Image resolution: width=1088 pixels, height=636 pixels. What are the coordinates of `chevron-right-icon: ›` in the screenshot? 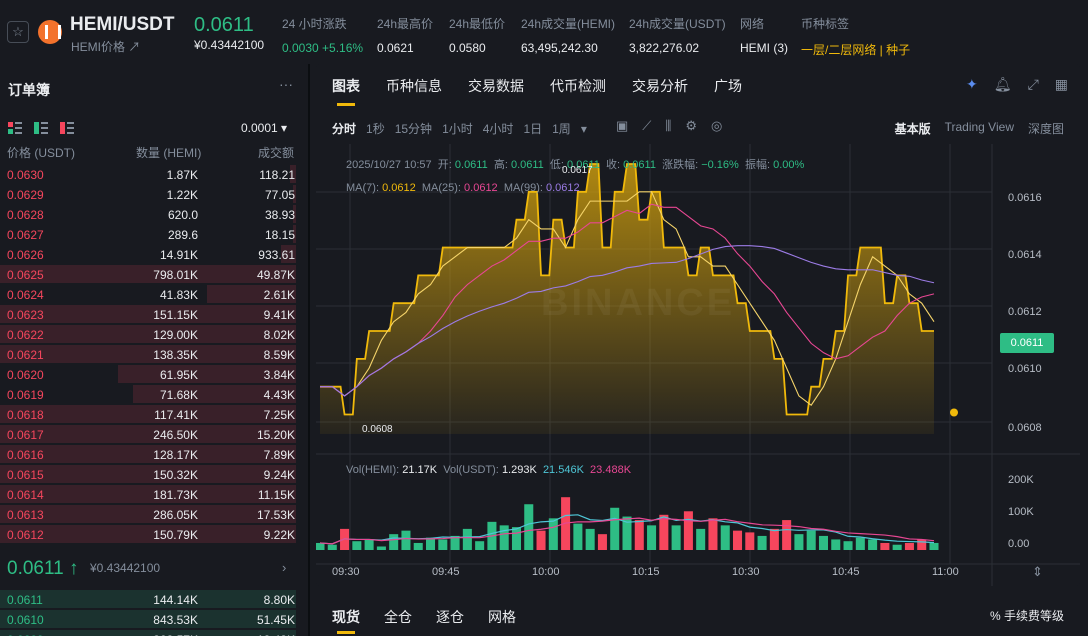 It's located at (284, 567).